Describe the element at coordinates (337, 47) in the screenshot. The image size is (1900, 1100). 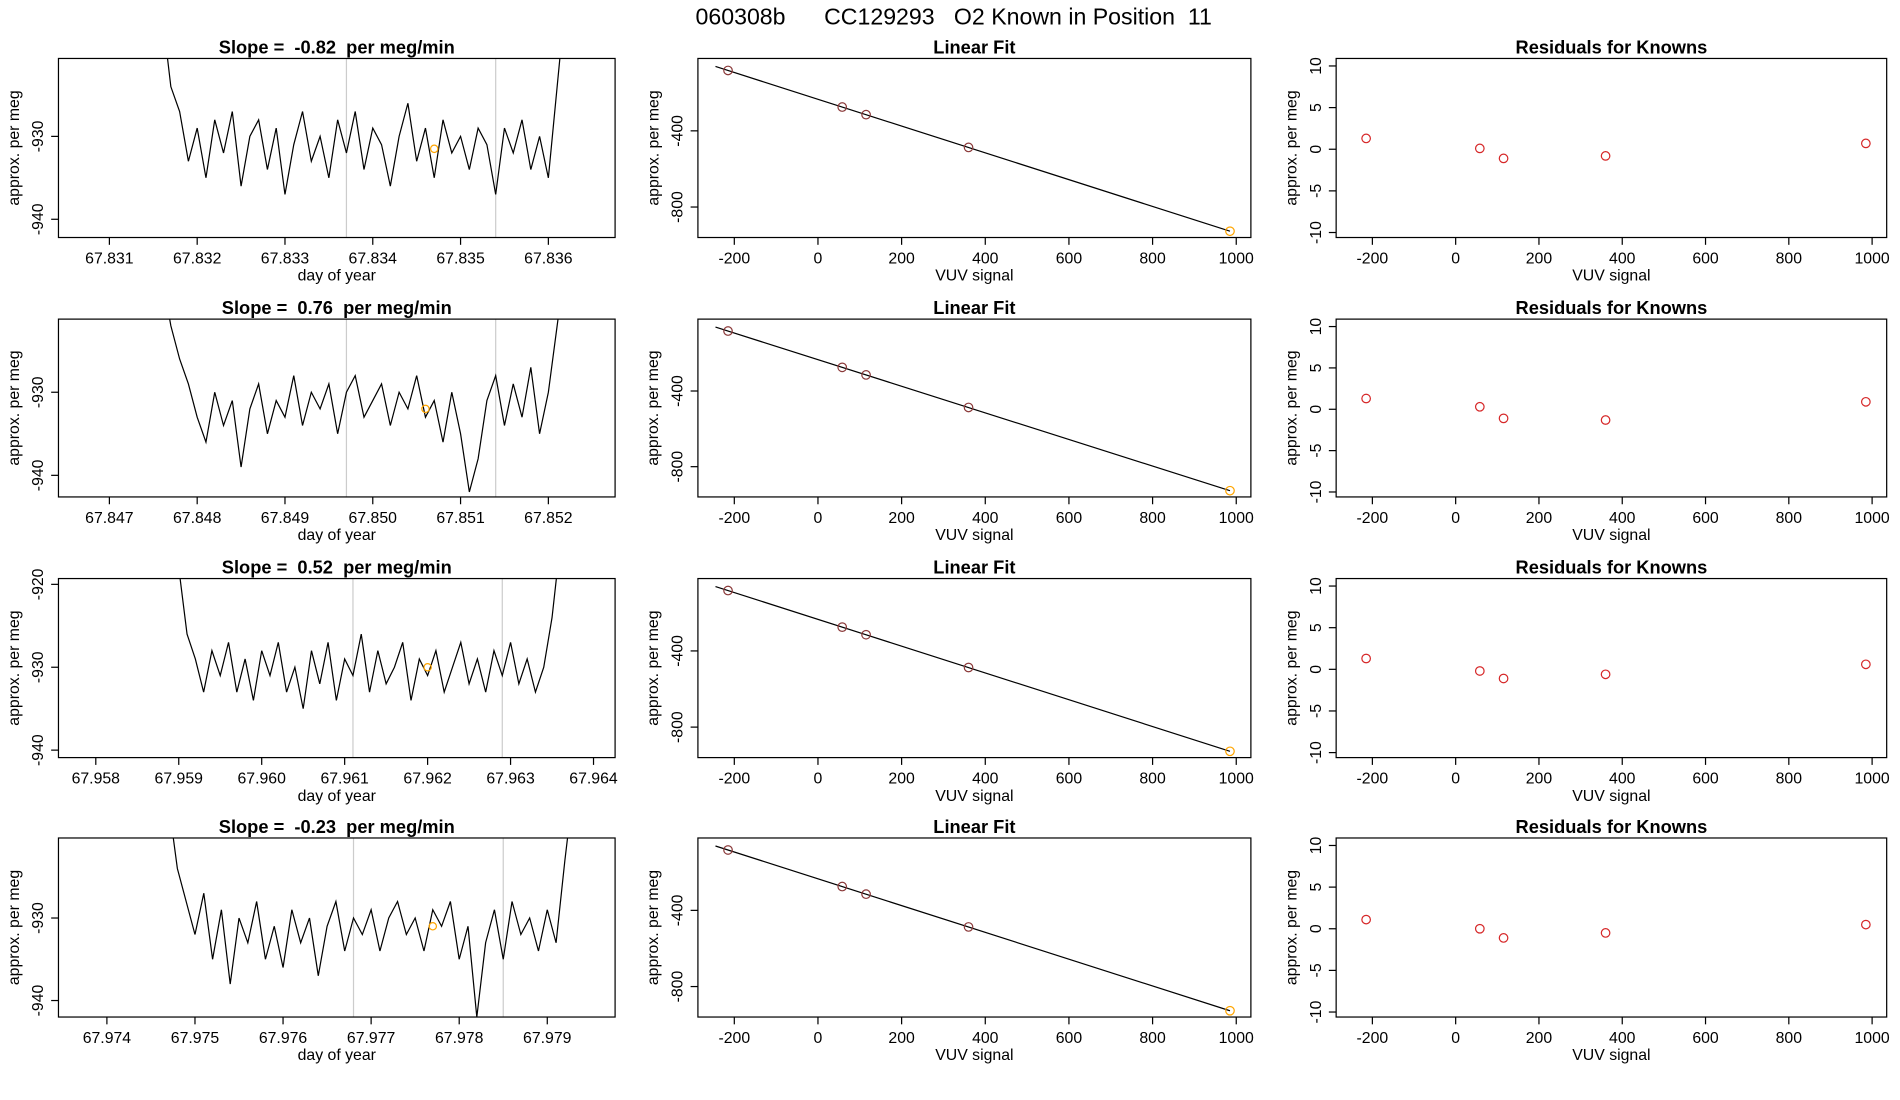
I see `panel-title: Slope = -0.82 per meg/min` at that location.